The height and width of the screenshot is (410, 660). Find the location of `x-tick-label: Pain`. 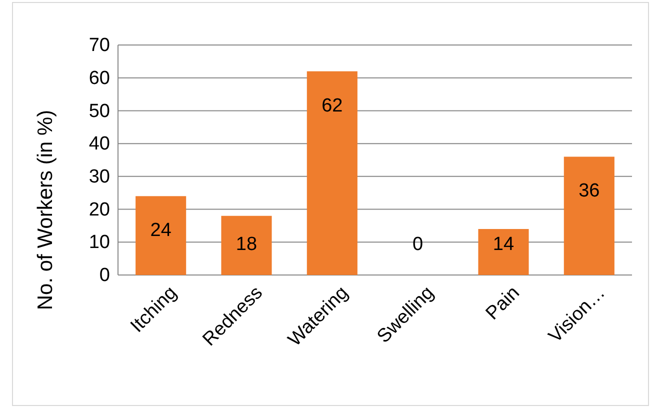

x-tick-label: Pain is located at coordinates (503, 303).